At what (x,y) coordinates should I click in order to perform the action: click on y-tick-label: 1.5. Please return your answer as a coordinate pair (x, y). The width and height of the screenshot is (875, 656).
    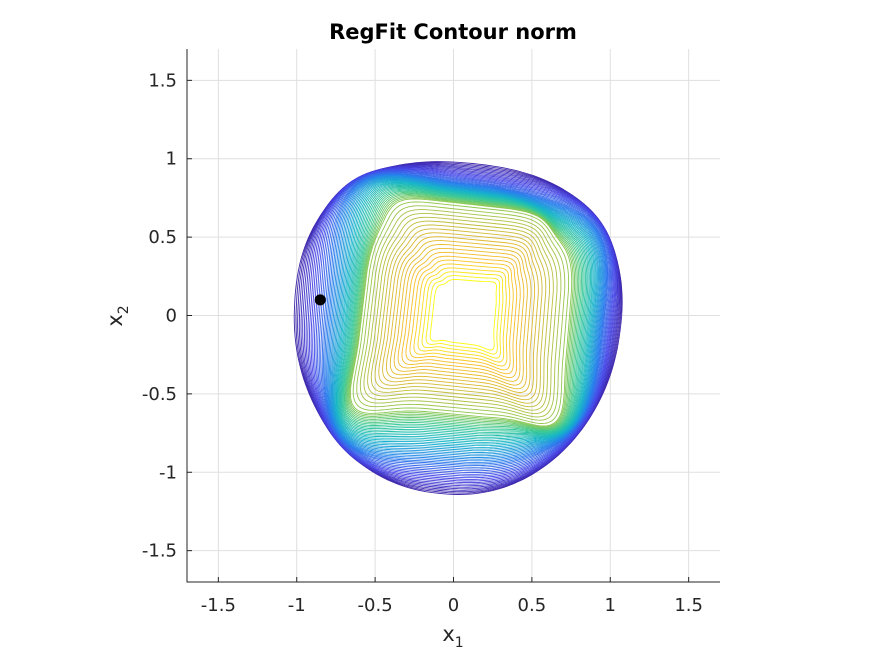
    Looking at the image, I should click on (162, 80).